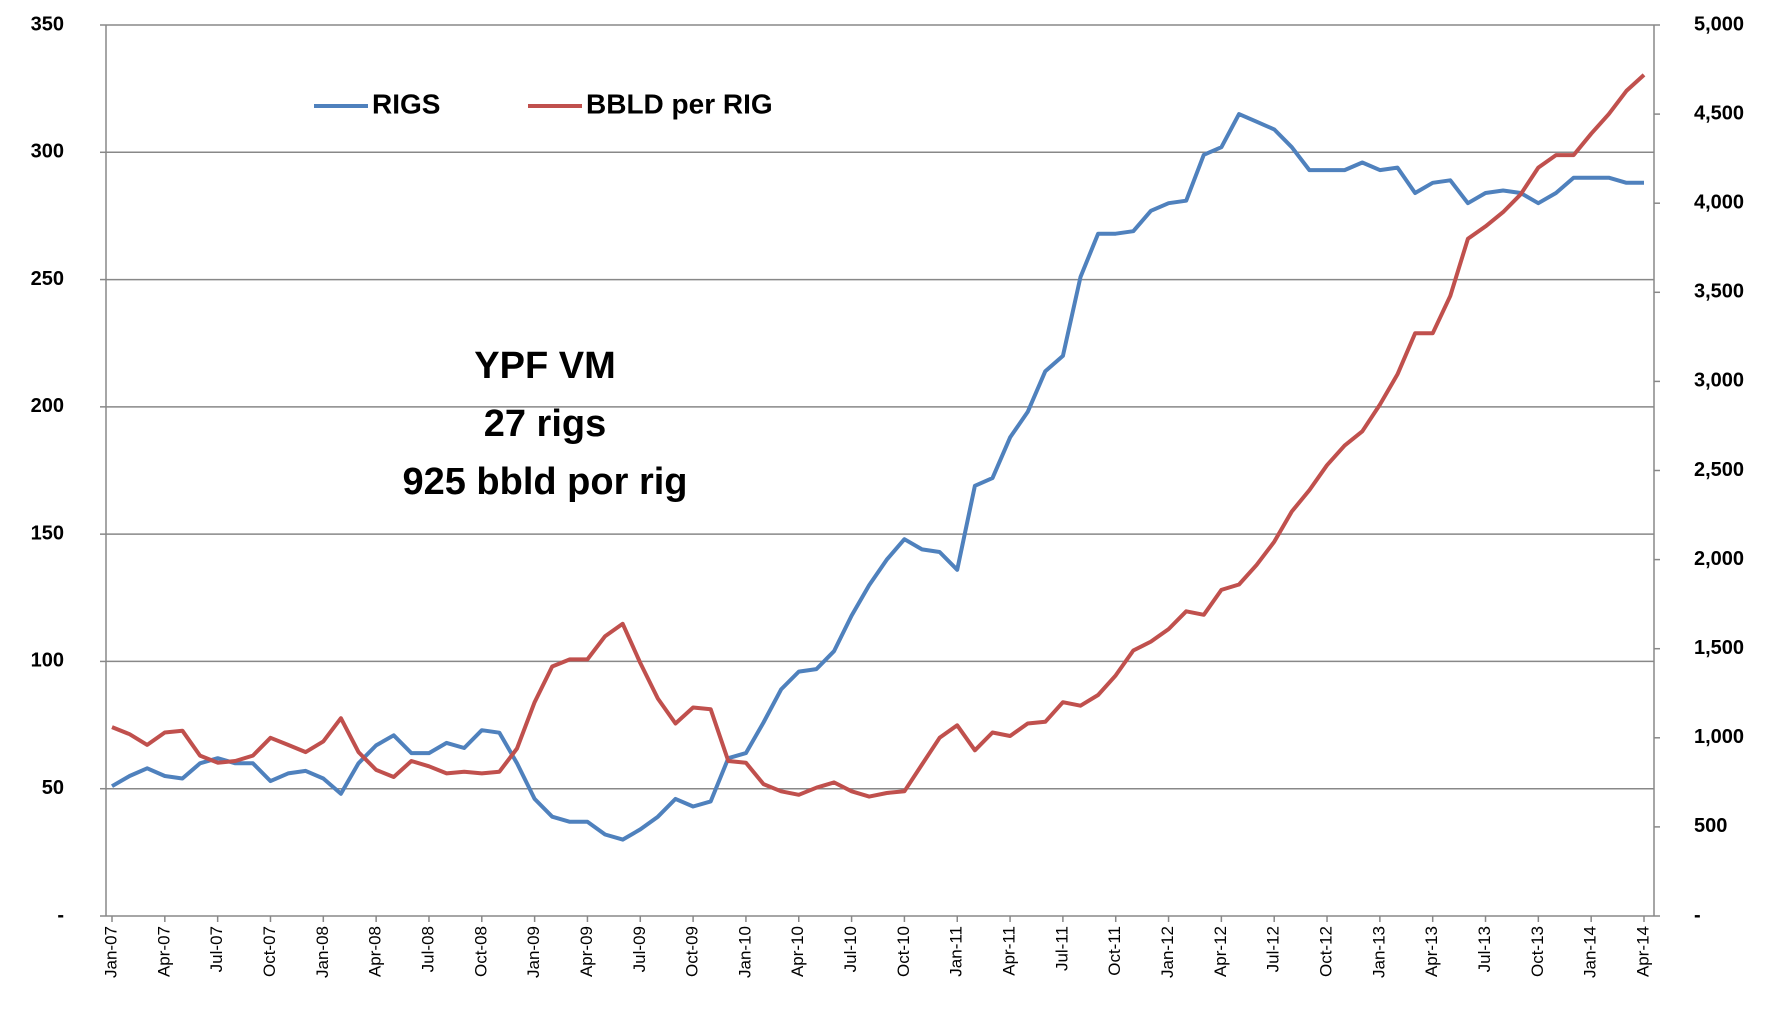 Image resolution: width=1769 pixels, height=1015 pixels. I want to click on y2-tick-label: 3,000, so click(1719, 381).